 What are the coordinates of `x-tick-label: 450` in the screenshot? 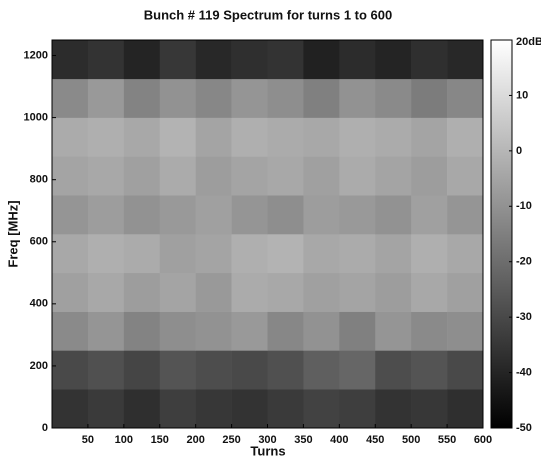 It's located at (375, 440).